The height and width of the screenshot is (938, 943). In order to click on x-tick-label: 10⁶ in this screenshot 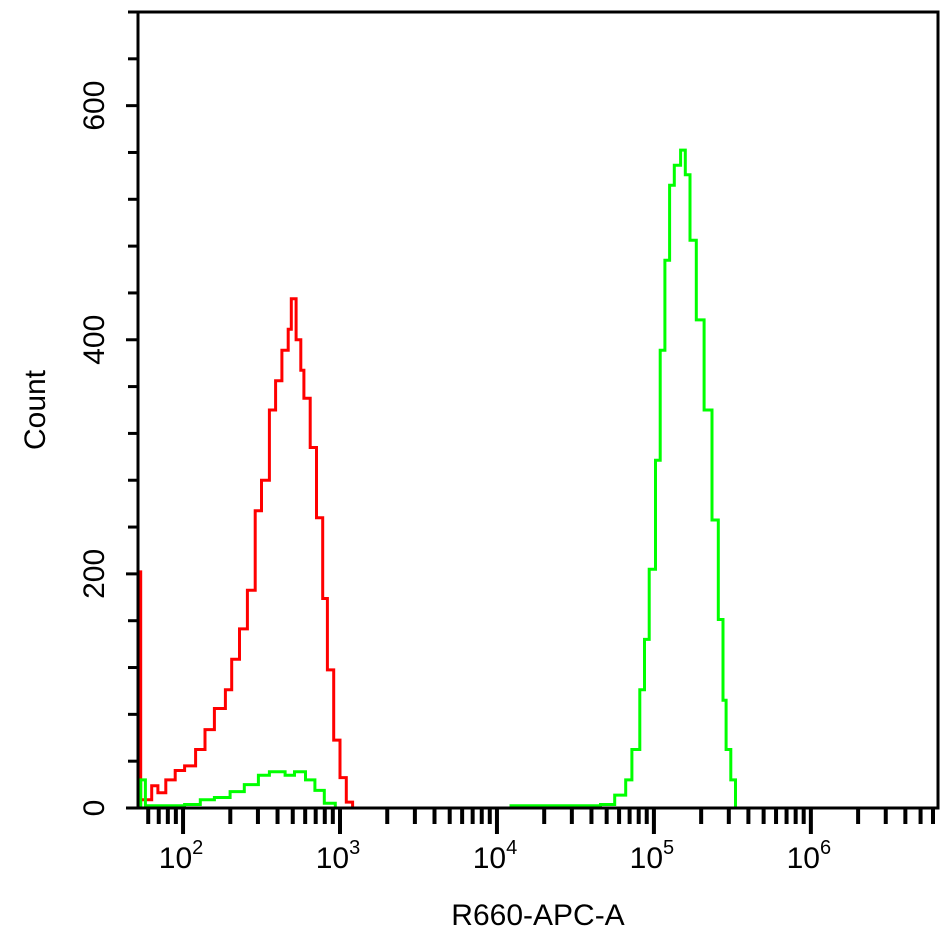, I will do `click(809, 856)`.